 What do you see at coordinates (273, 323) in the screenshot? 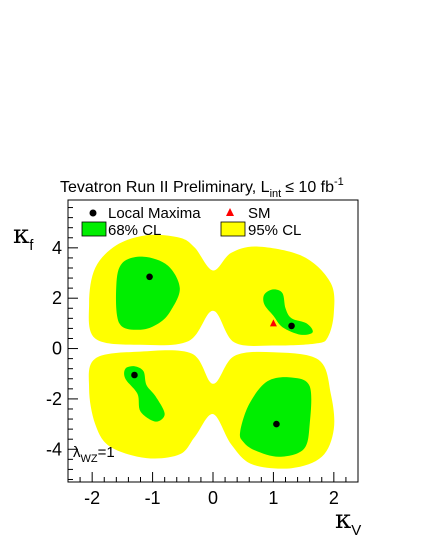
I see `sm-point` at bounding box center [273, 323].